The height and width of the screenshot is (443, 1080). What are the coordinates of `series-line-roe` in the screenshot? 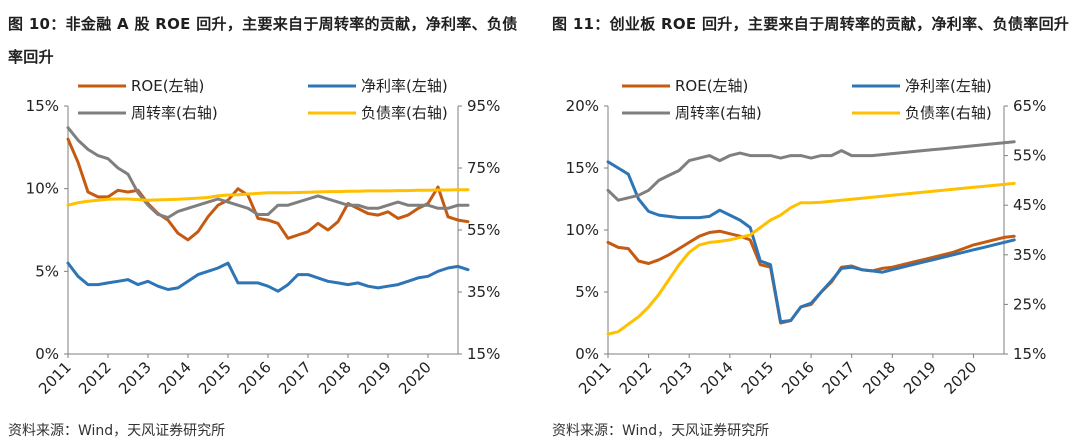 It's located at (268, 189).